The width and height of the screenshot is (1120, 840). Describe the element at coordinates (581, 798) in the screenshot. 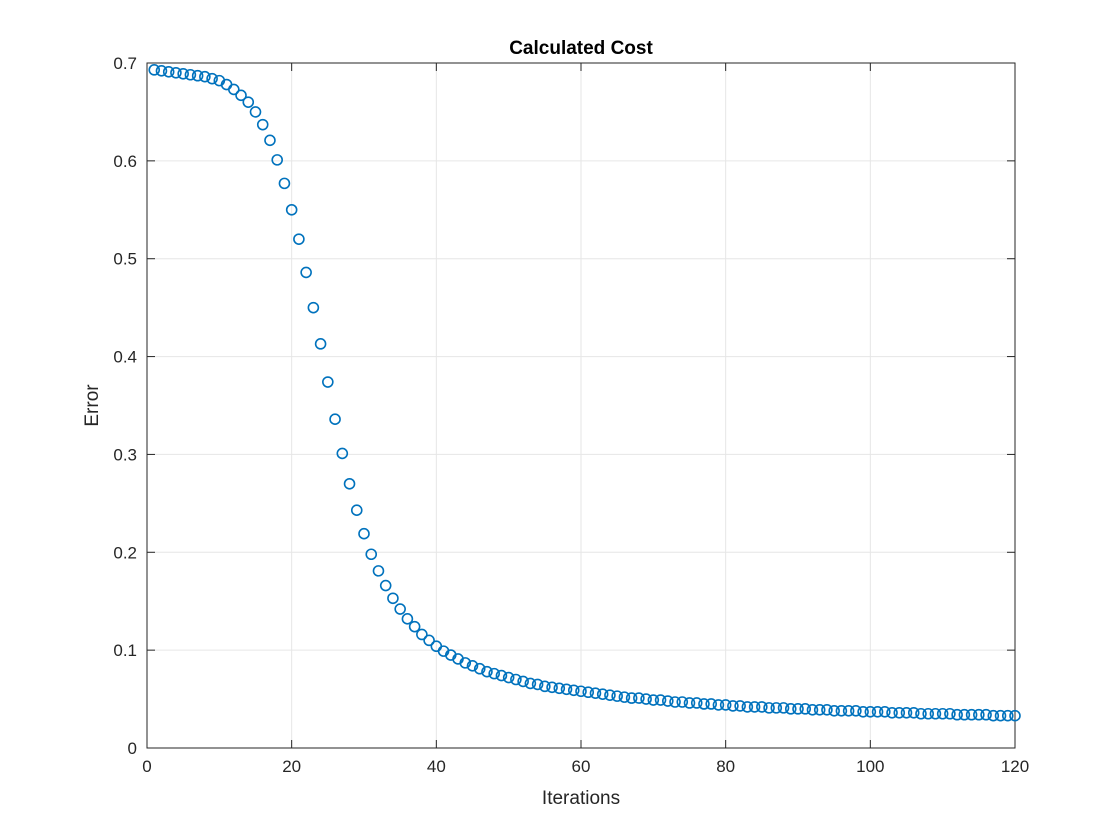

I see `x-axis-title: Iterations` at that location.